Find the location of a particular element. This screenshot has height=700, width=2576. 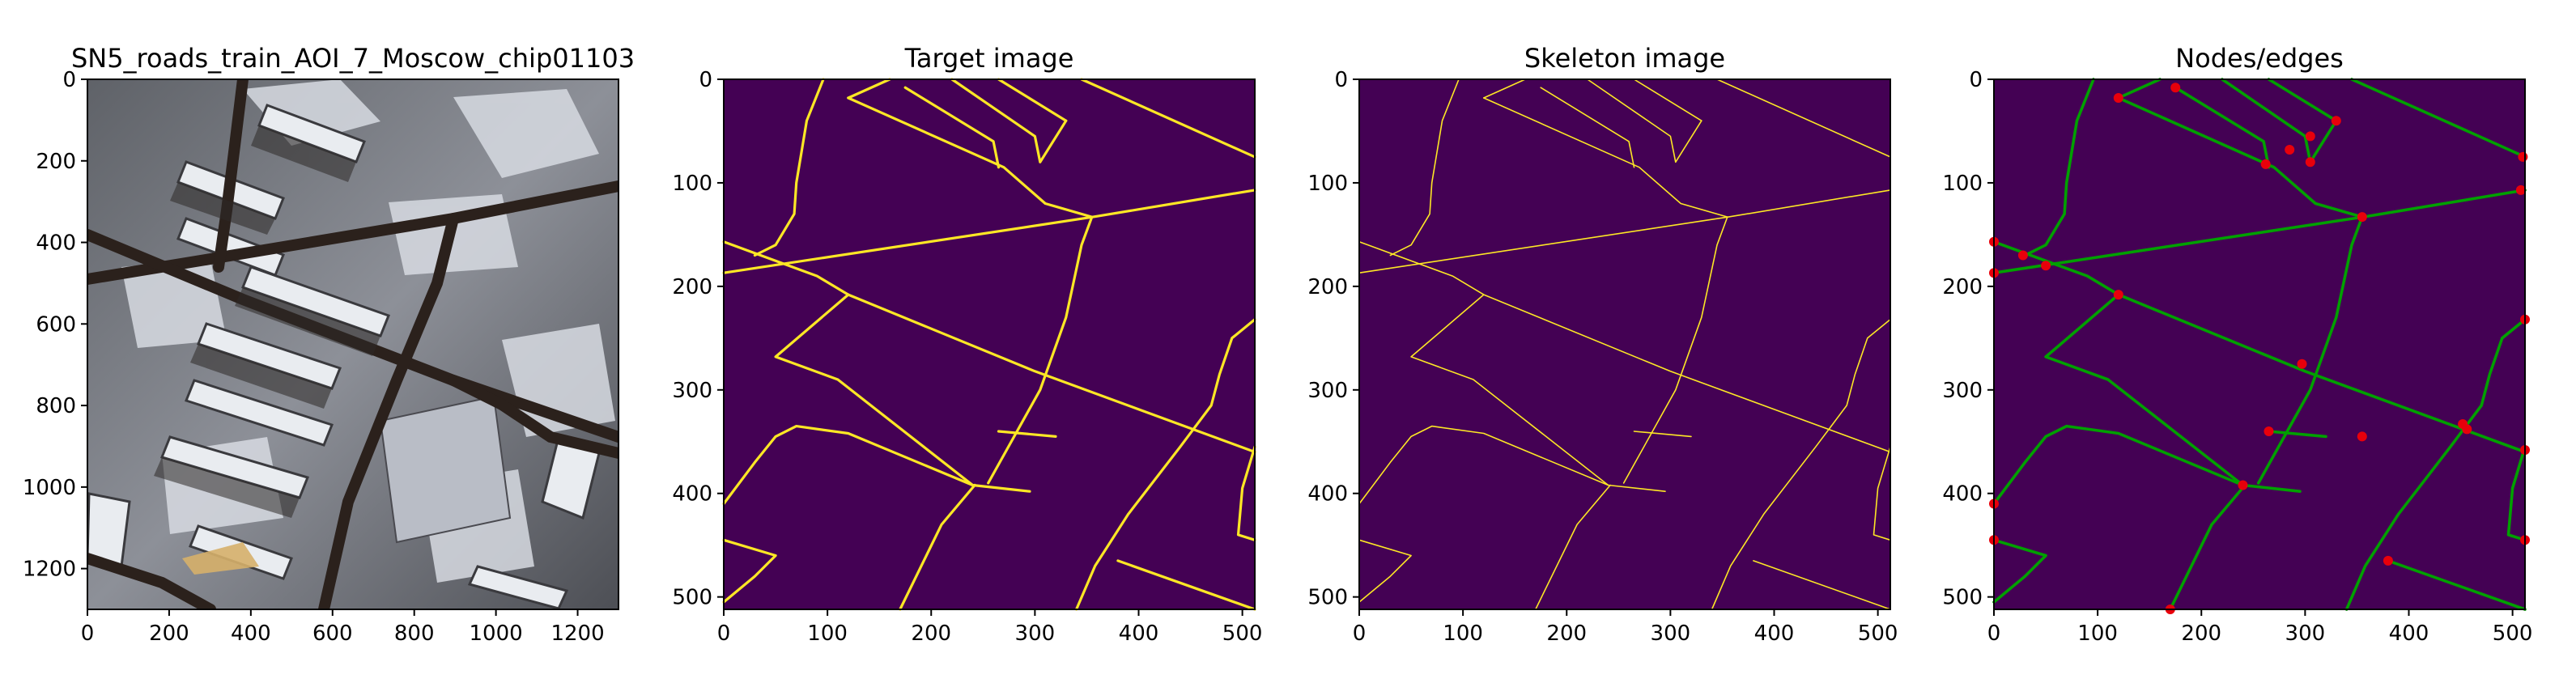

panel-3-title: Skeleton image is located at coordinates (1625, 58).